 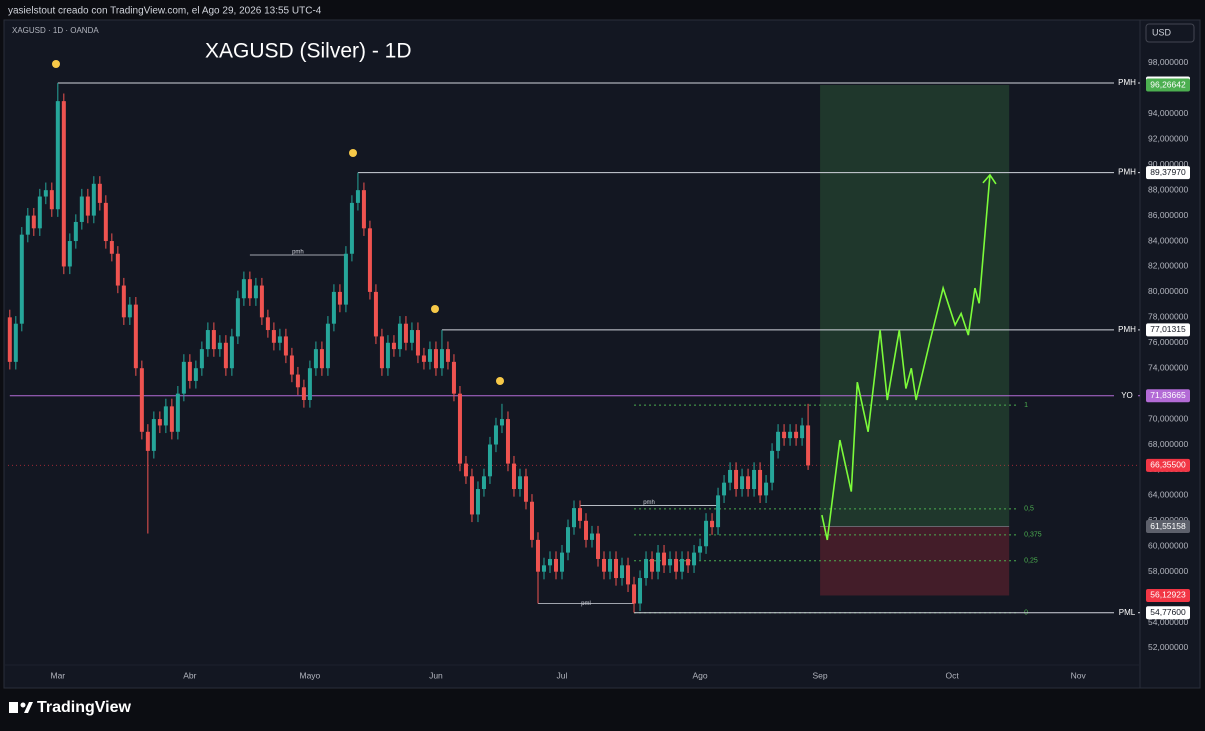 I want to click on y-tick-label: 60,000000, so click(x=1168, y=546).